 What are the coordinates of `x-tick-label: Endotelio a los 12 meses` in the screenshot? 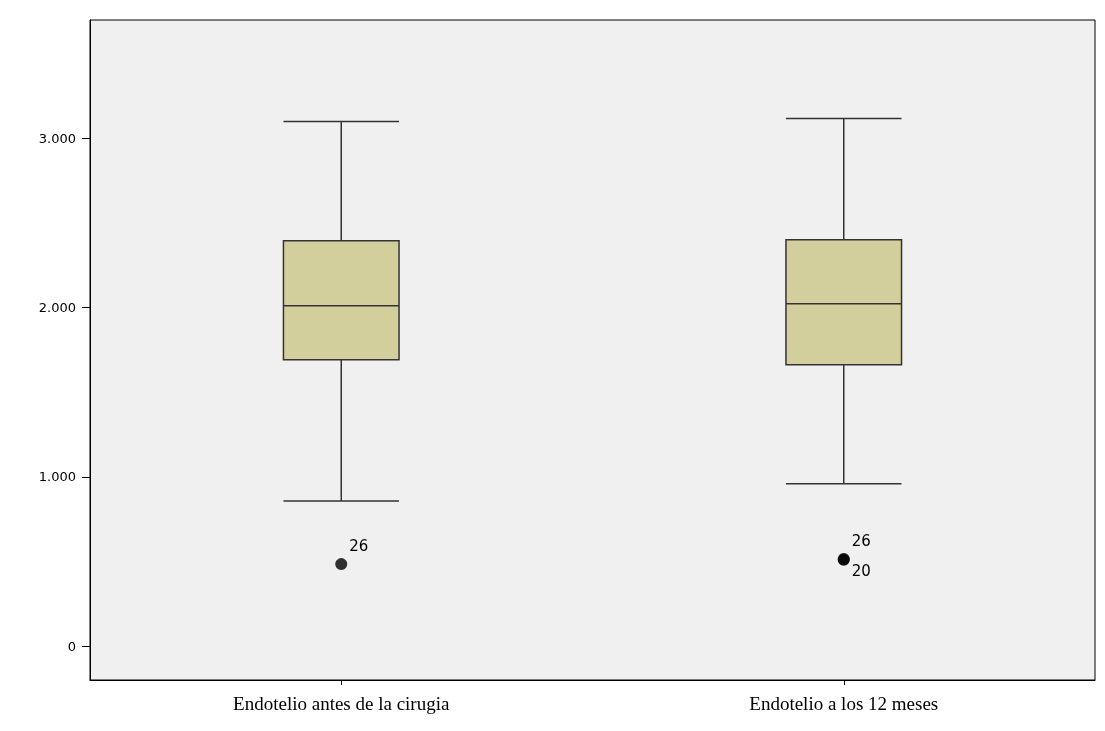 It's located at (844, 703).